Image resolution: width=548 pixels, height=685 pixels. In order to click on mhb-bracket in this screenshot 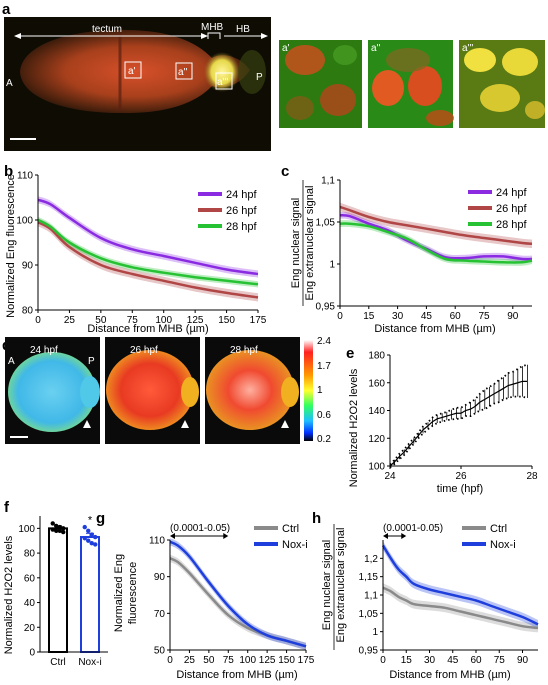, I will do `click(214, 35)`.